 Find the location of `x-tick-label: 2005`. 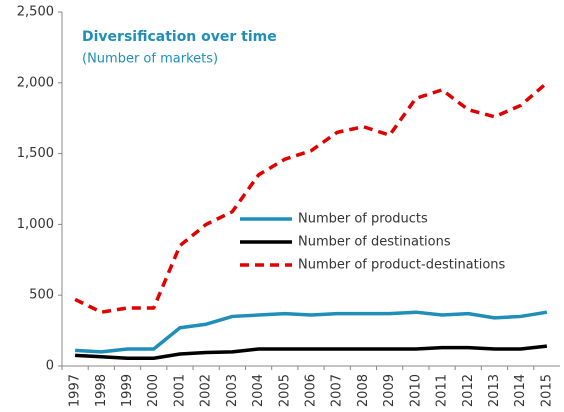

x-tick-label: 2005 is located at coordinates (284, 390).